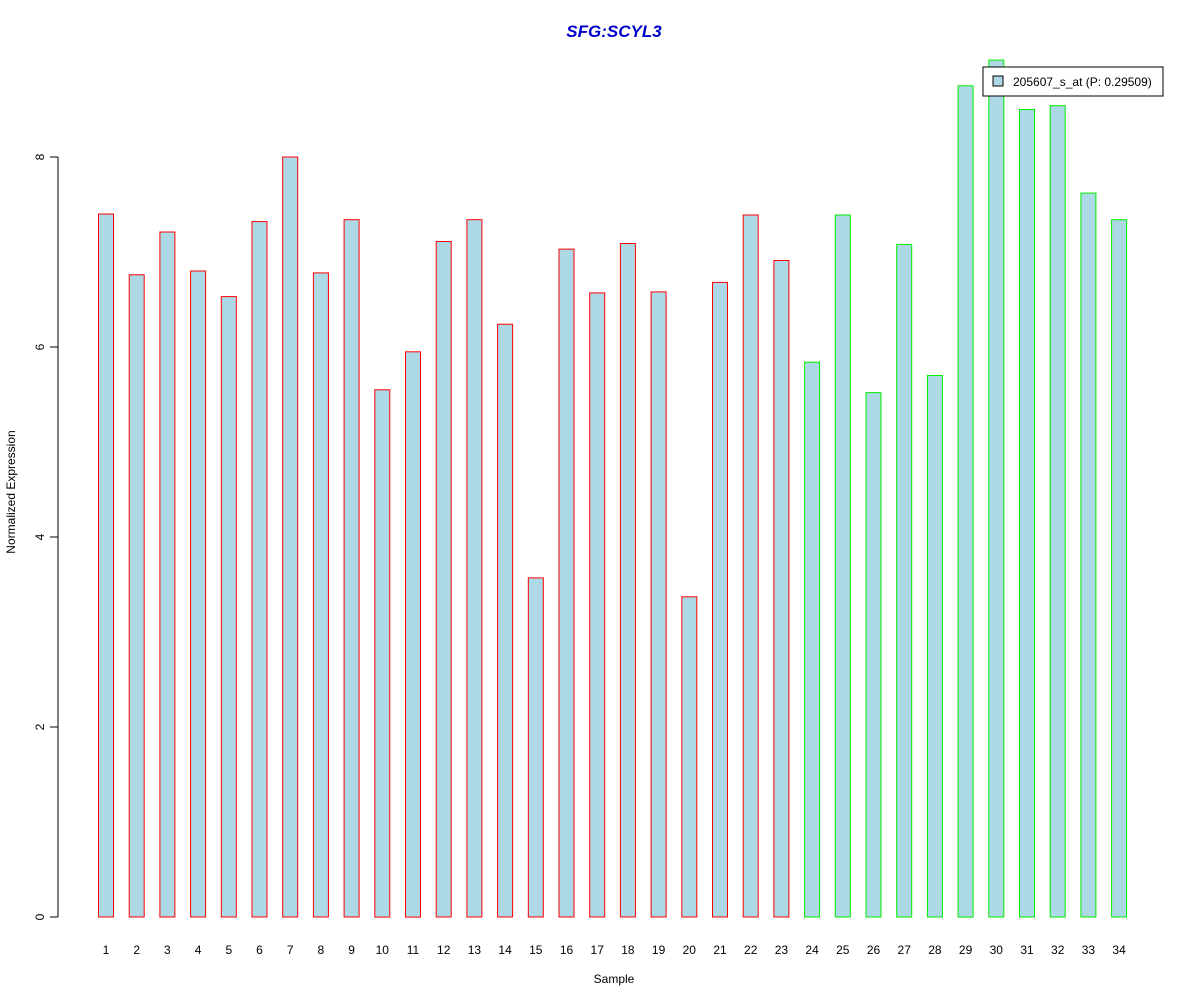  What do you see at coordinates (475, 950) in the screenshot?
I see `x-axis-tick-label: 13` at bounding box center [475, 950].